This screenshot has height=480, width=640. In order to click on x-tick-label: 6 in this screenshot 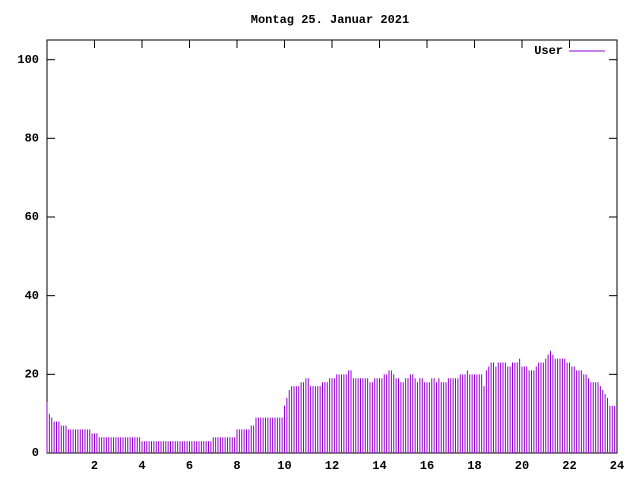, I will do `click(189, 466)`.